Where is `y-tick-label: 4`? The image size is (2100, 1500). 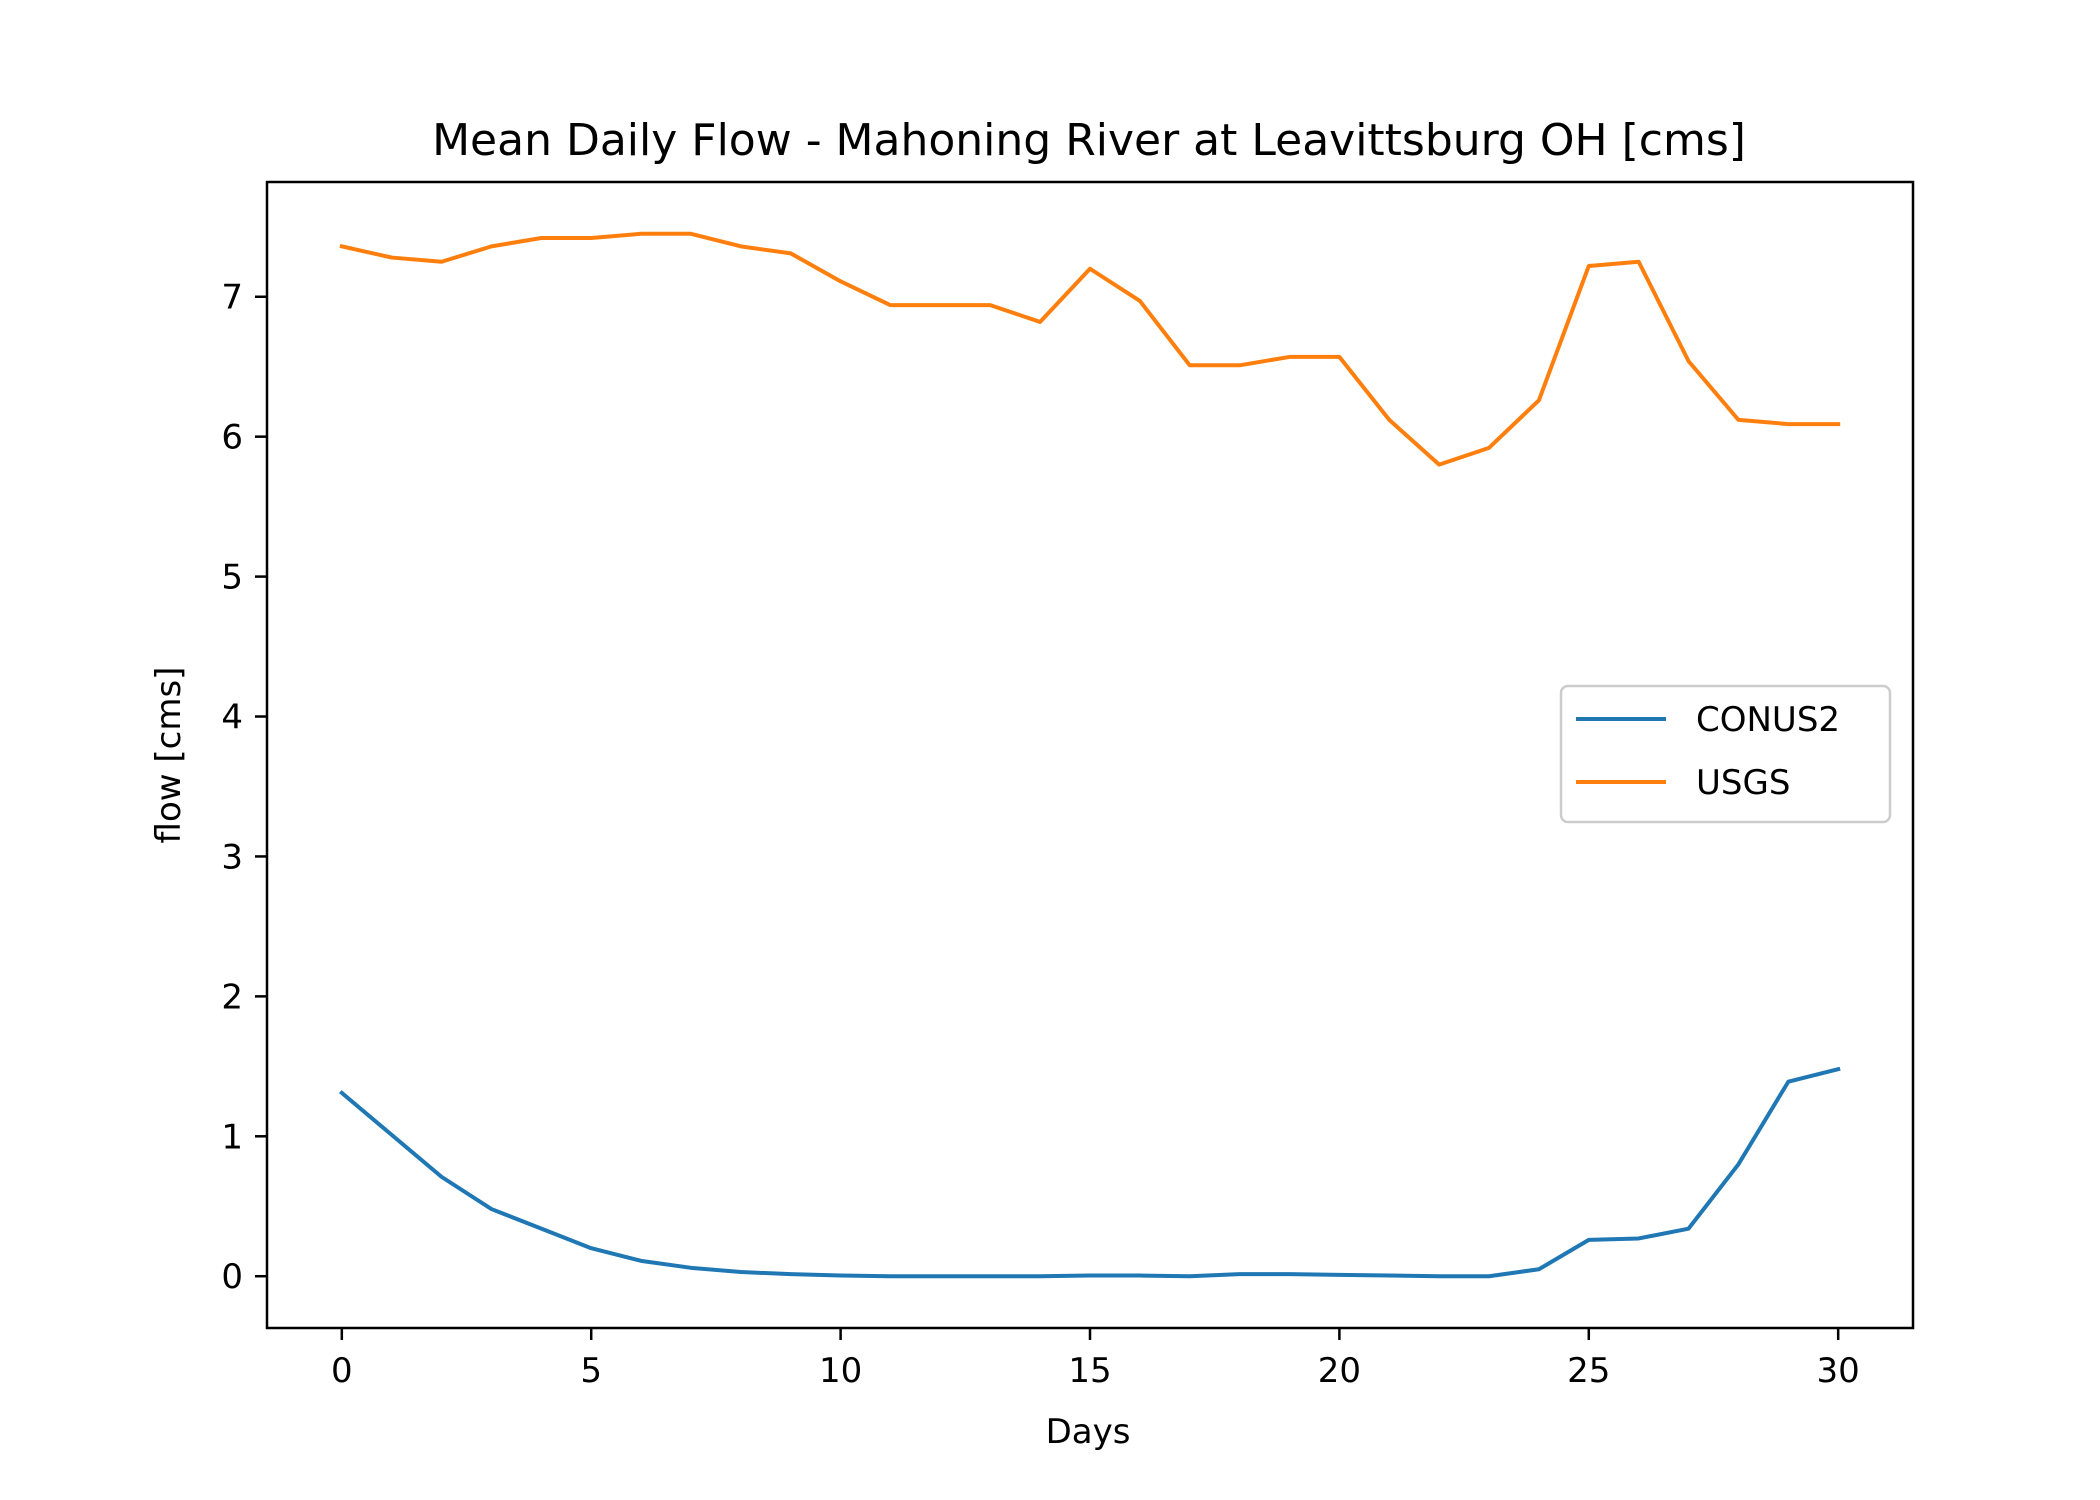
y-tick-label: 4 is located at coordinates (232, 718).